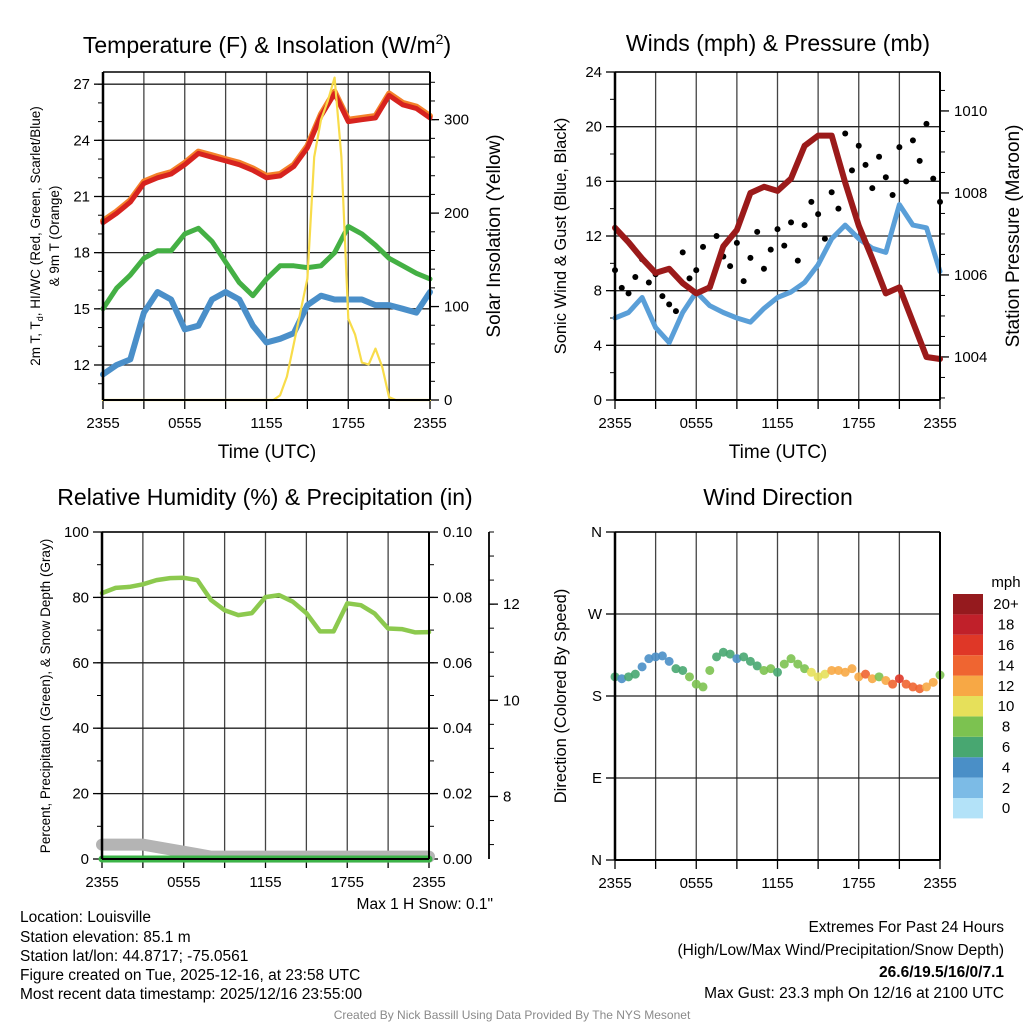  Describe the element at coordinates (778, 497) in the screenshot. I see `wind-direction-panel-title: Wind Direction` at that location.